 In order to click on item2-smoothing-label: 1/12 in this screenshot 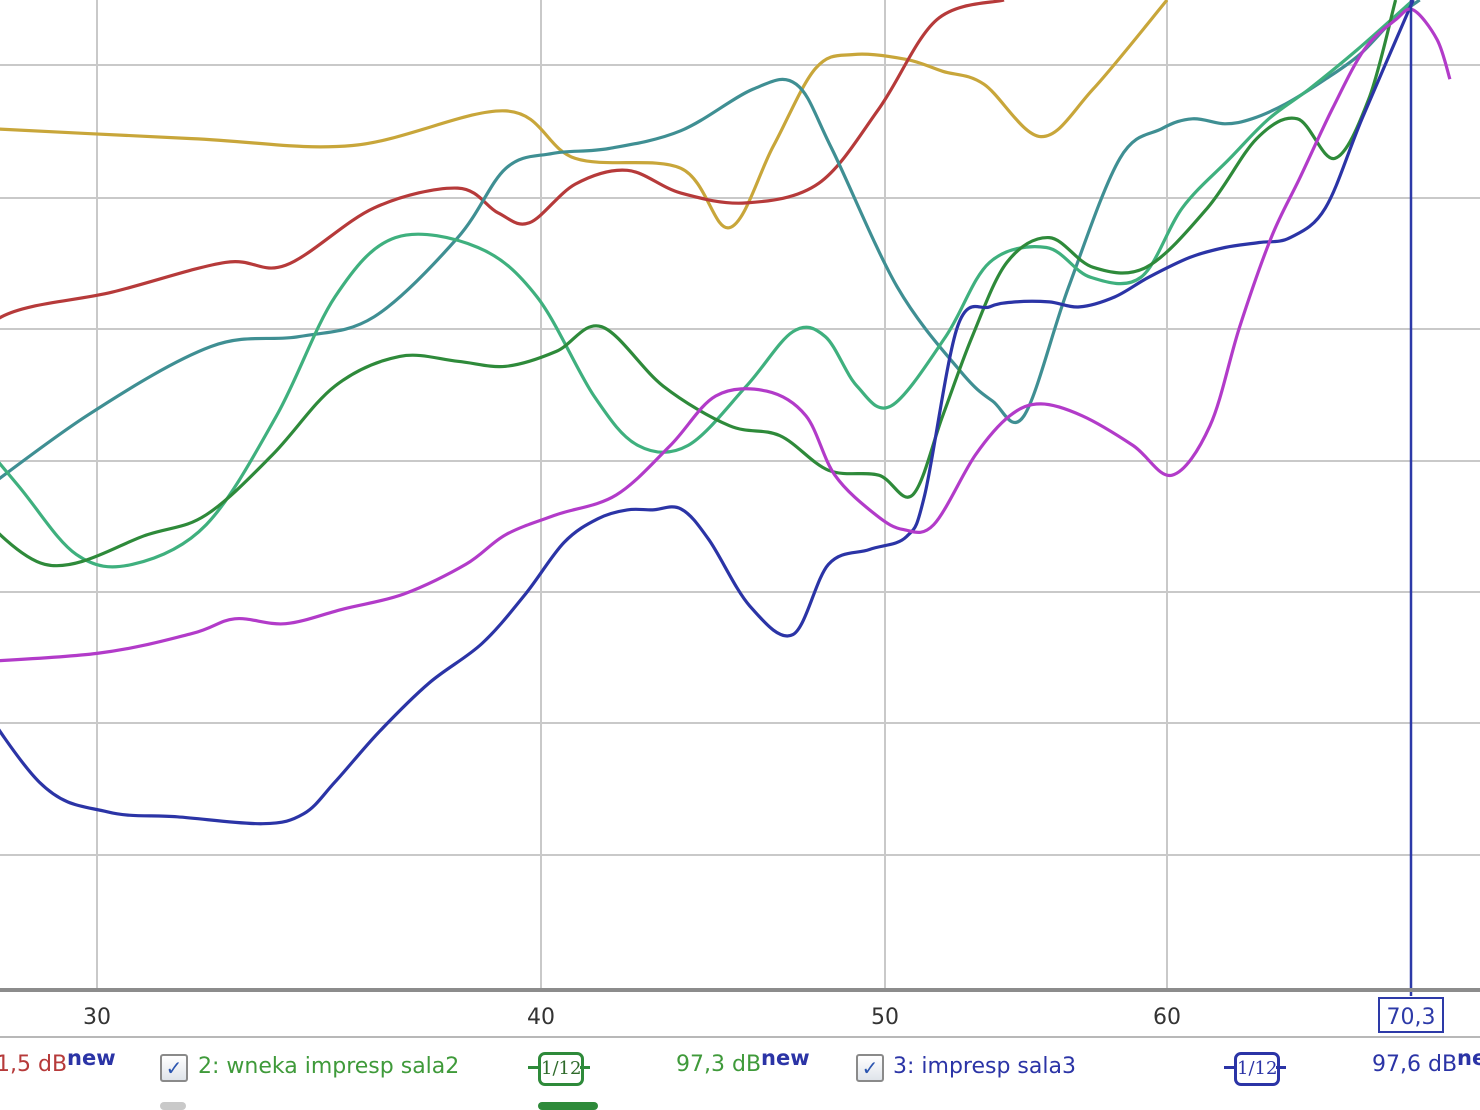, I will do `click(561, 1069)`.